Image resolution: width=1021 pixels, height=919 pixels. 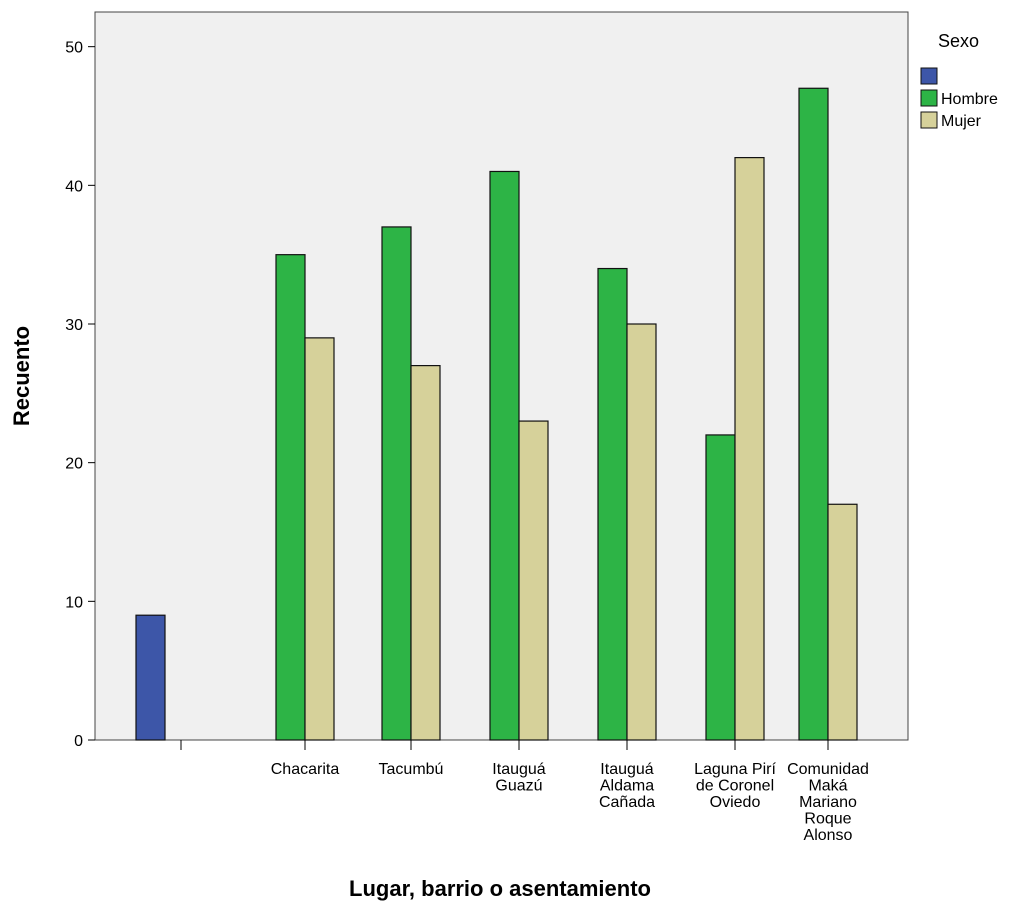 I want to click on x-tick-label: Cañada, so click(x=627, y=802).